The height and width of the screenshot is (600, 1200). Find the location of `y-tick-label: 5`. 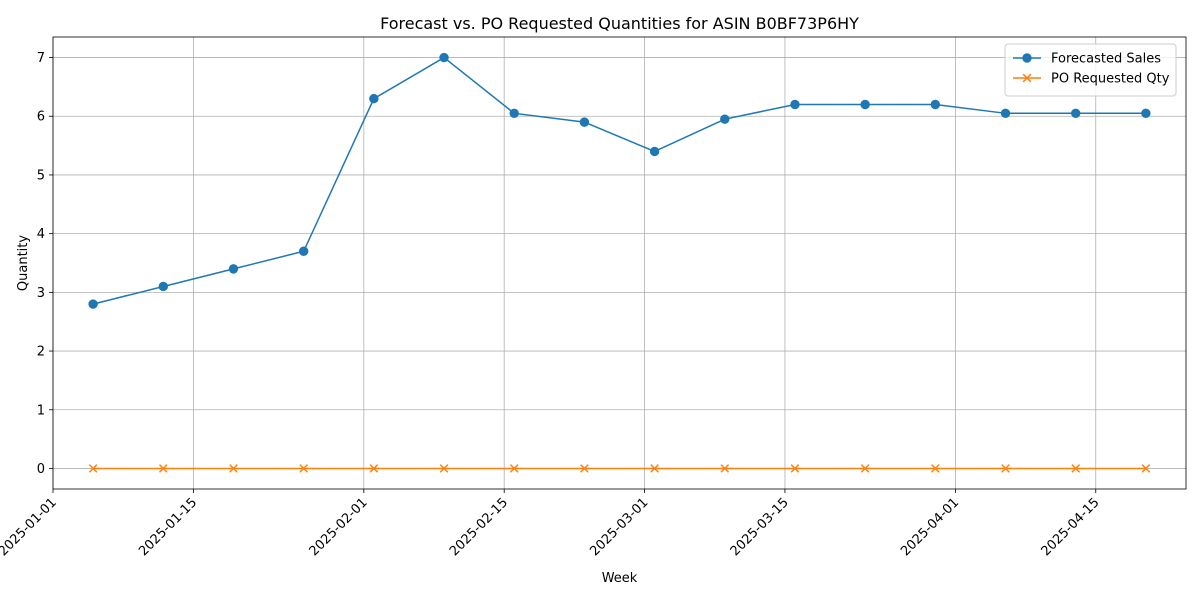

y-tick-label: 5 is located at coordinates (41, 175).